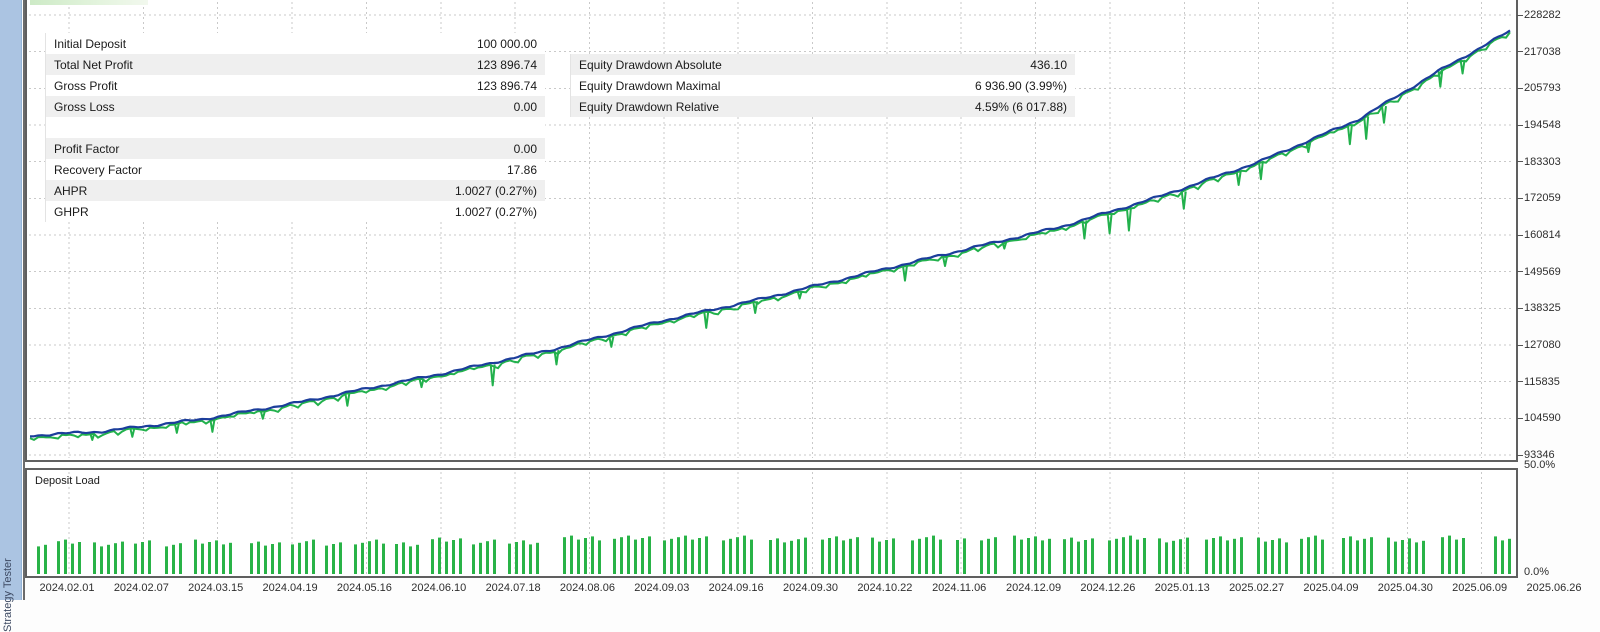  I want to click on x-axis-date-label: 2025.02.27, so click(1257, 588).